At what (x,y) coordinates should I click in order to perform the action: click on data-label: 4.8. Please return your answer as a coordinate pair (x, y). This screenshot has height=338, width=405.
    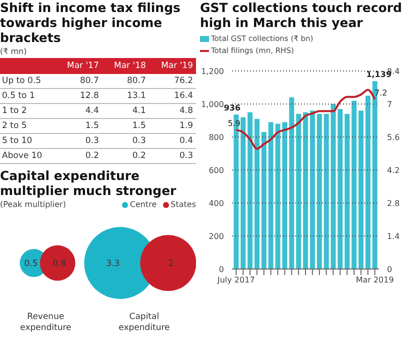
    Looking at the image, I should click on (186, 111).